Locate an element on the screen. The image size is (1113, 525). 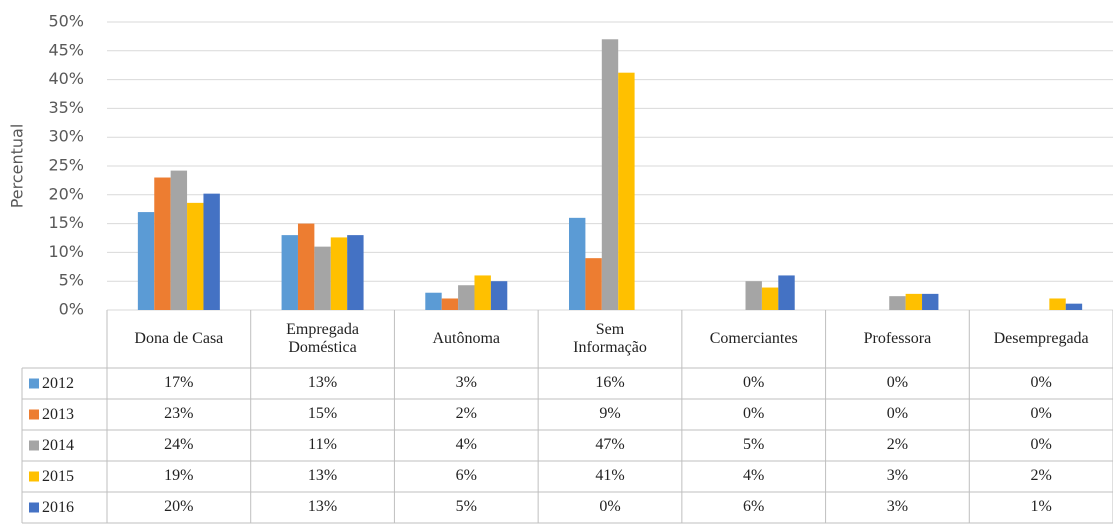
cell-text: Professora is located at coordinates (897, 338).